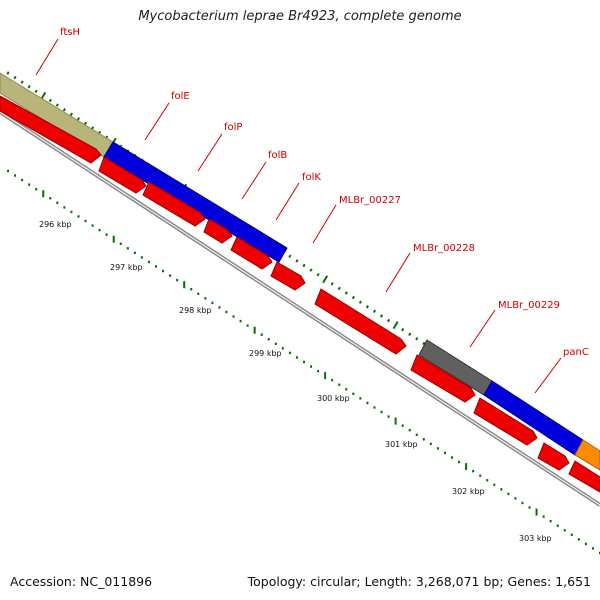 Image resolution: width=600 pixels, height=600 pixels. I want to click on cds-arrow-ftsH, so click(51, 129).